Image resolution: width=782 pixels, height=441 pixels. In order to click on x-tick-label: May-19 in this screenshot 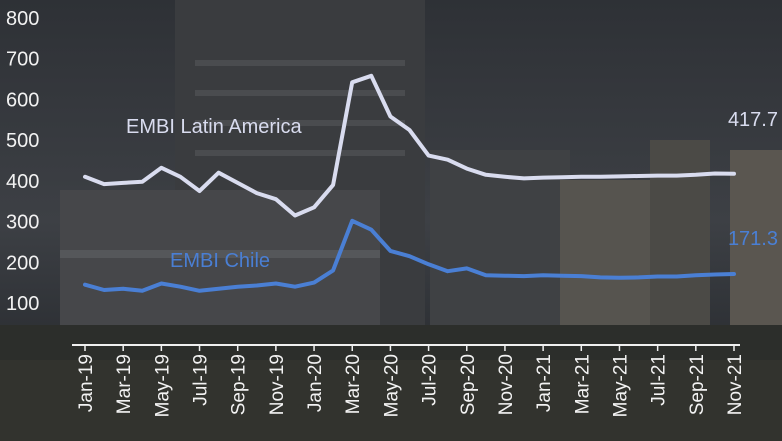, I will do `click(162, 385)`.